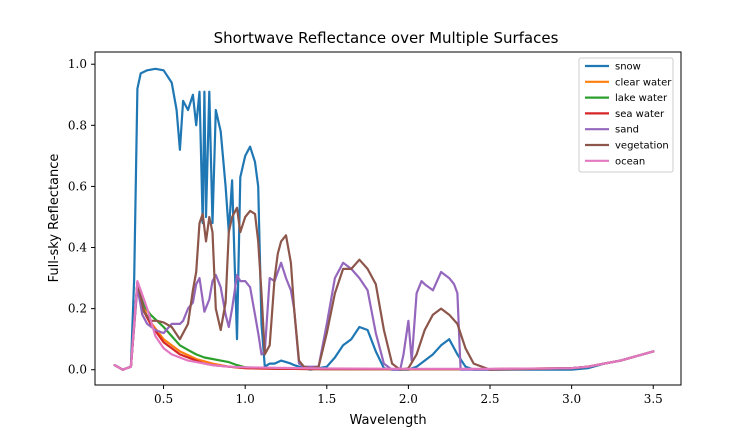 This screenshot has height=434, width=754. Describe the element at coordinates (489, 399) in the screenshot. I see `x-tick-label: 2.5` at that location.